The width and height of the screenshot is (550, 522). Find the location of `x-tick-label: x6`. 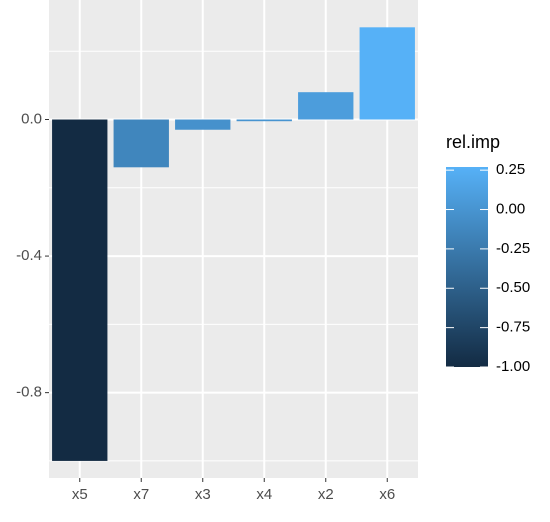

x-tick-label: x6 is located at coordinates (387, 494).